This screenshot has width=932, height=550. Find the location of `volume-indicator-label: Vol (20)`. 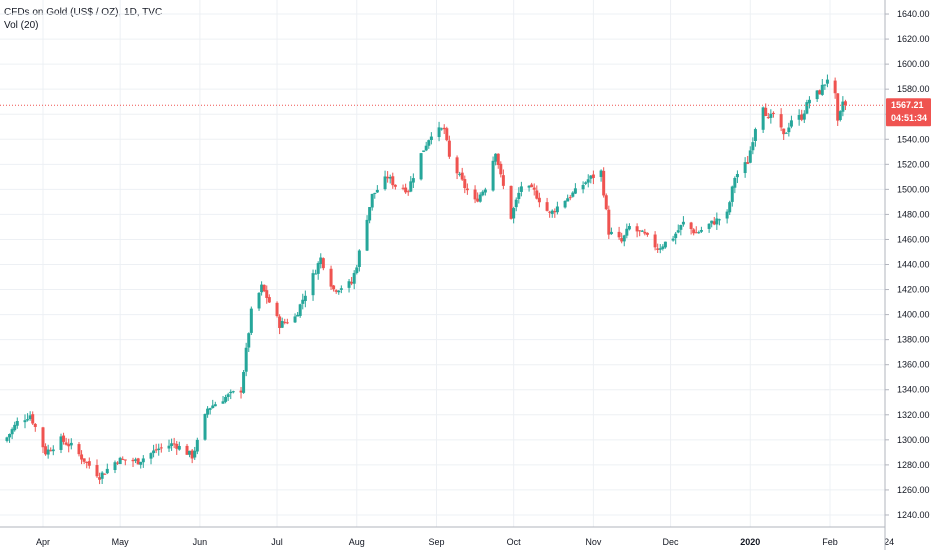

volume-indicator-label: Vol (20) is located at coordinates (21, 25).